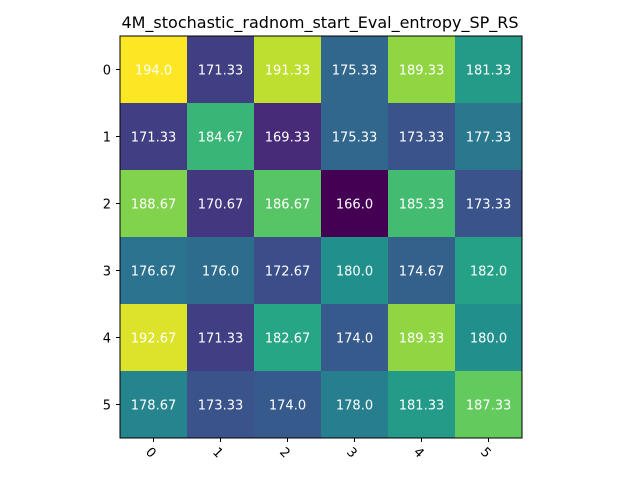  I want to click on heatmap-cell-r2-c1, so click(221, 204).